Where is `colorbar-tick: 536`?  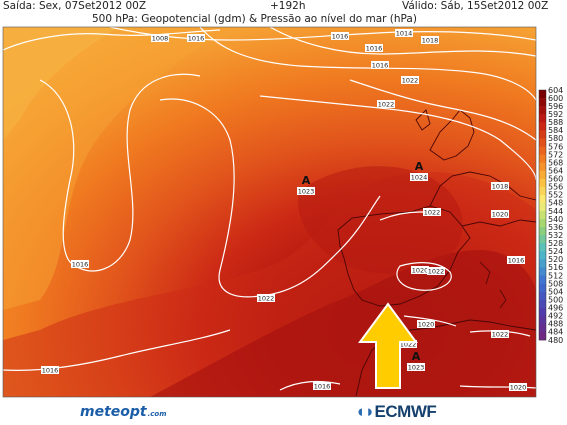
colorbar-tick: 536 is located at coordinates (555, 227).